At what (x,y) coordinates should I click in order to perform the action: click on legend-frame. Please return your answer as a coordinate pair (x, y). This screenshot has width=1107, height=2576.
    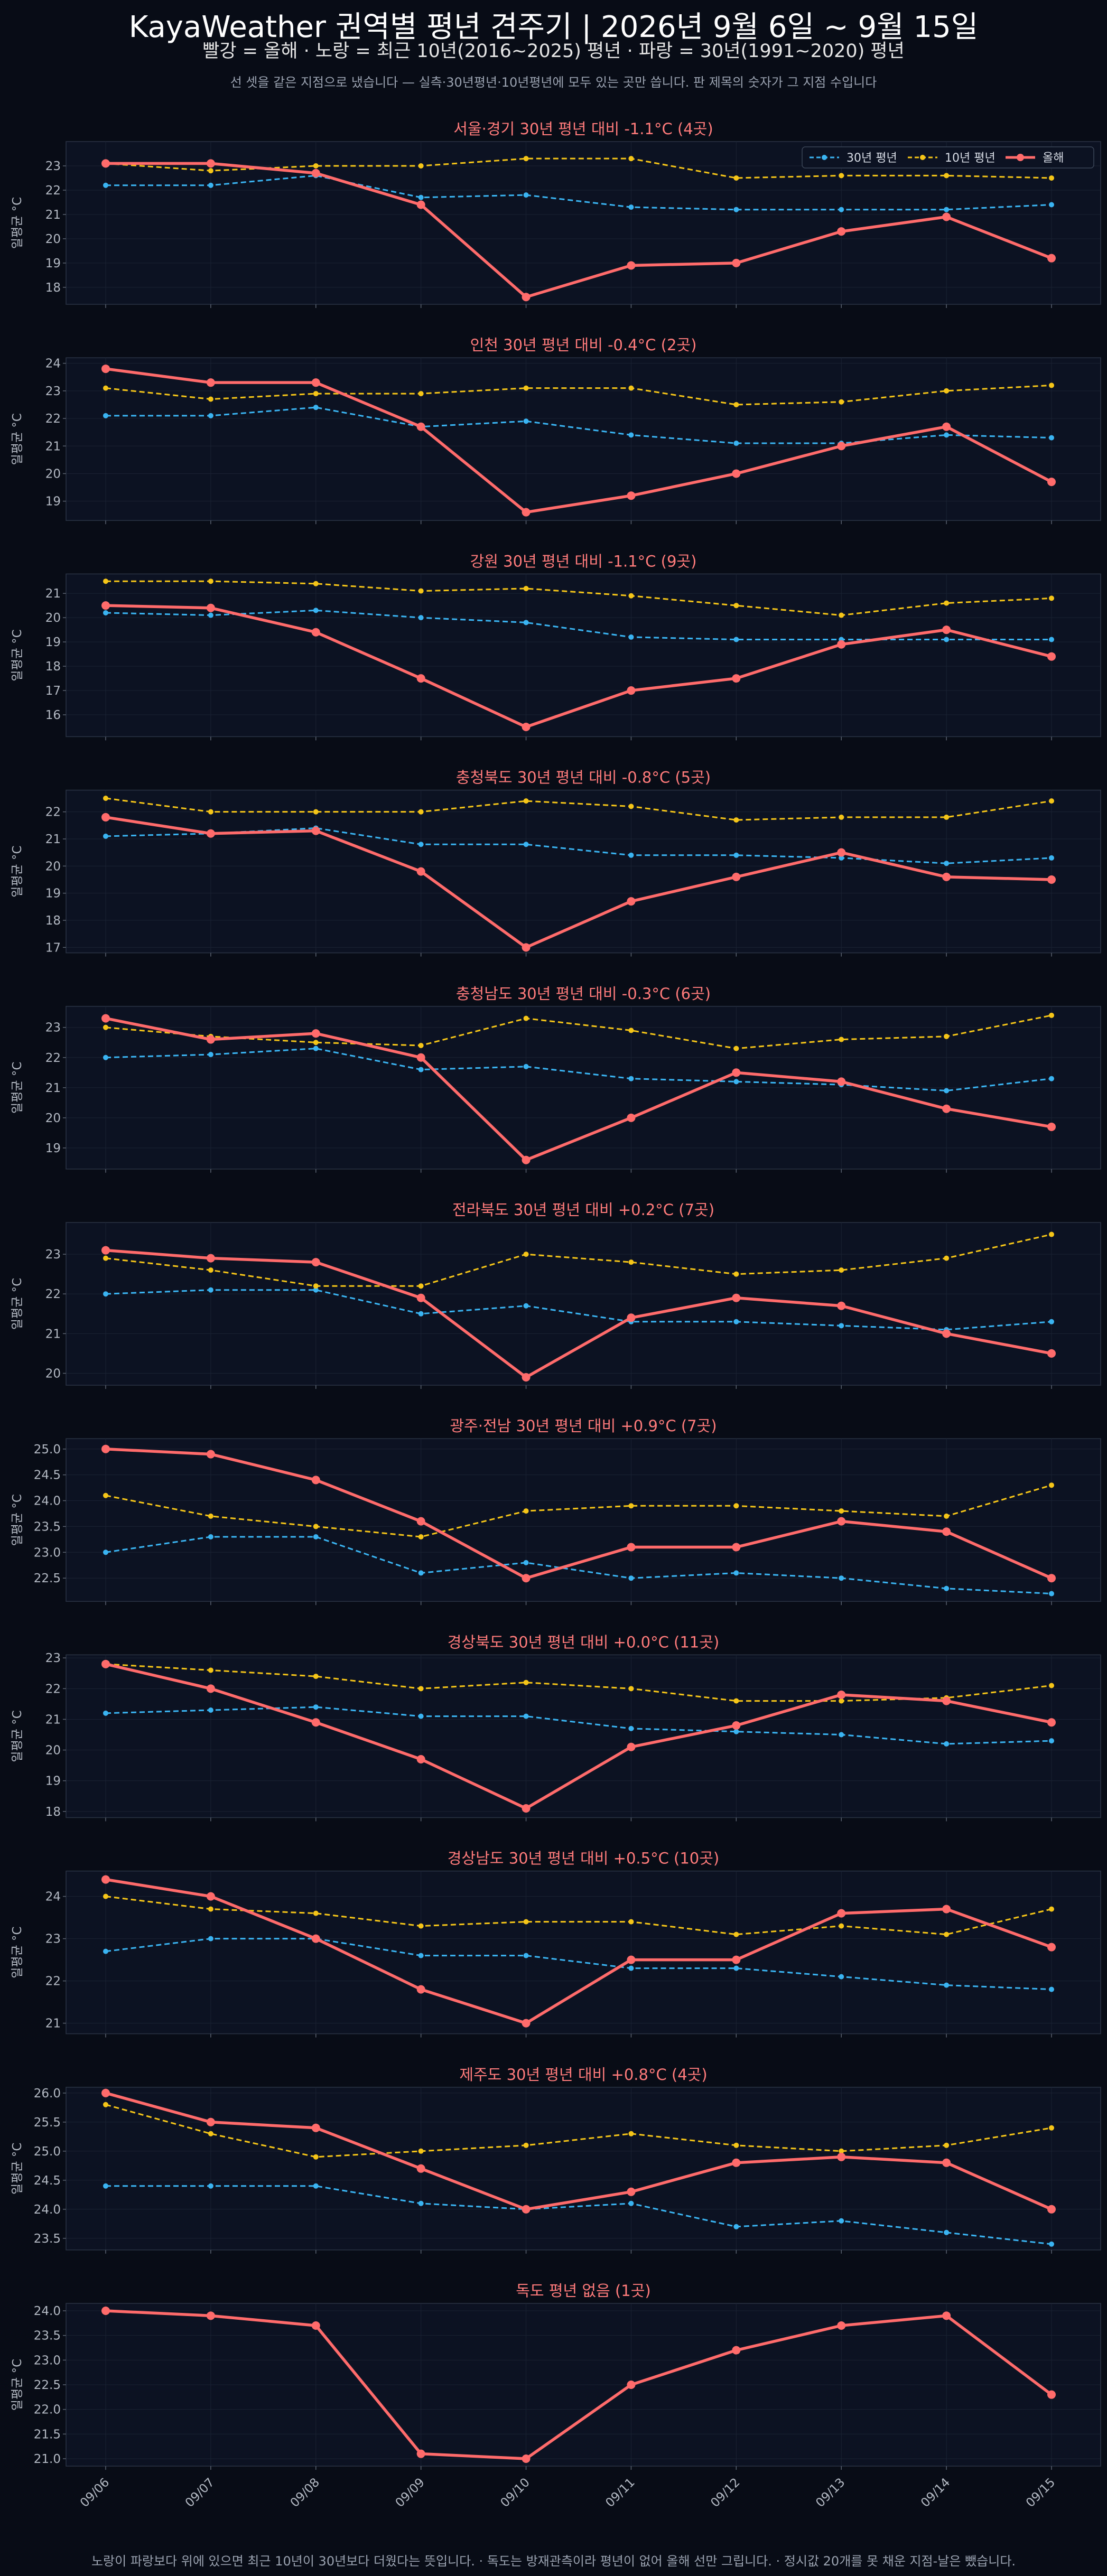
    Looking at the image, I should click on (948, 157).